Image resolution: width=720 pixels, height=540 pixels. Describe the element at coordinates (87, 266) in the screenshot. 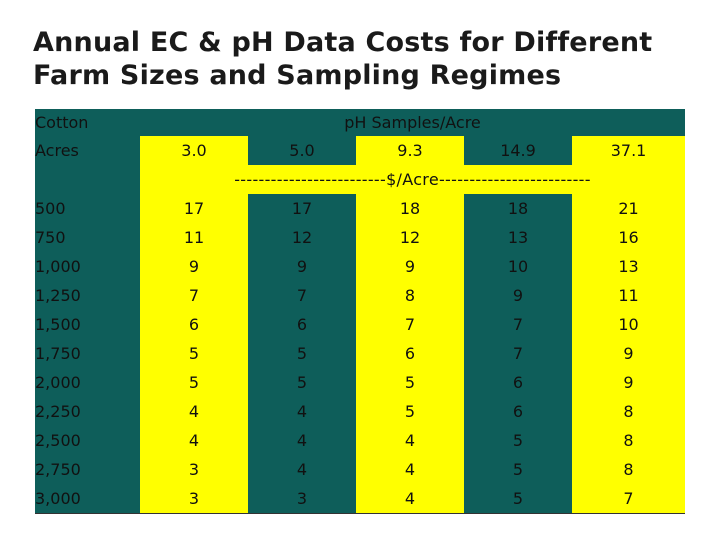

I see `acres-cell: 1,000` at that location.